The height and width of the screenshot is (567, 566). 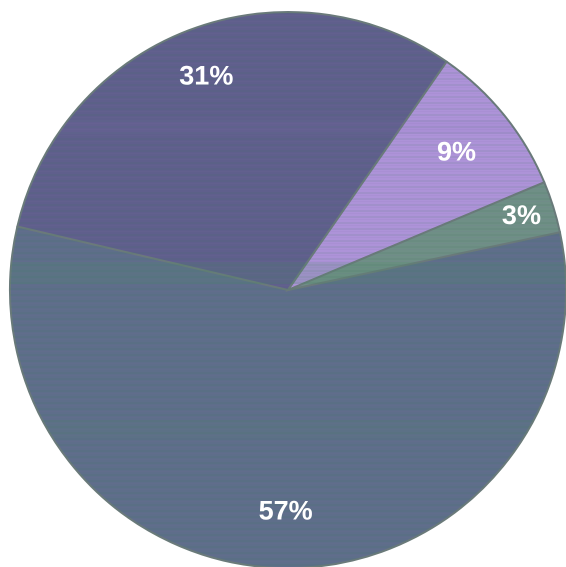 What do you see at coordinates (456, 152) in the screenshot?
I see `slice-label: 9%` at bounding box center [456, 152].